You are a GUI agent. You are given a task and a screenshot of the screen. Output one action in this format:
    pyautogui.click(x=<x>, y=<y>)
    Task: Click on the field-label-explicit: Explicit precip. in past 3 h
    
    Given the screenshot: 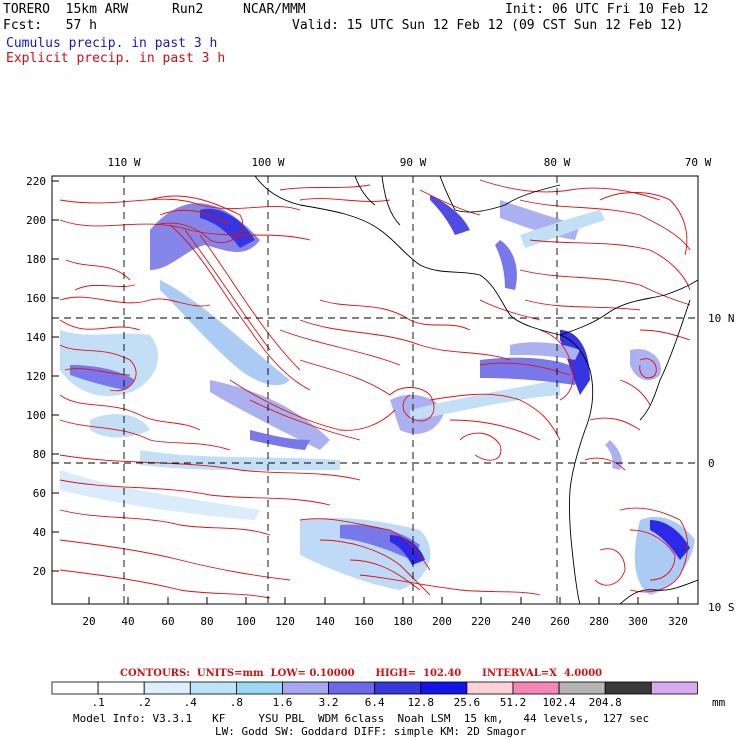 What is the action you would take?
    pyautogui.click(x=116, y=58)
    